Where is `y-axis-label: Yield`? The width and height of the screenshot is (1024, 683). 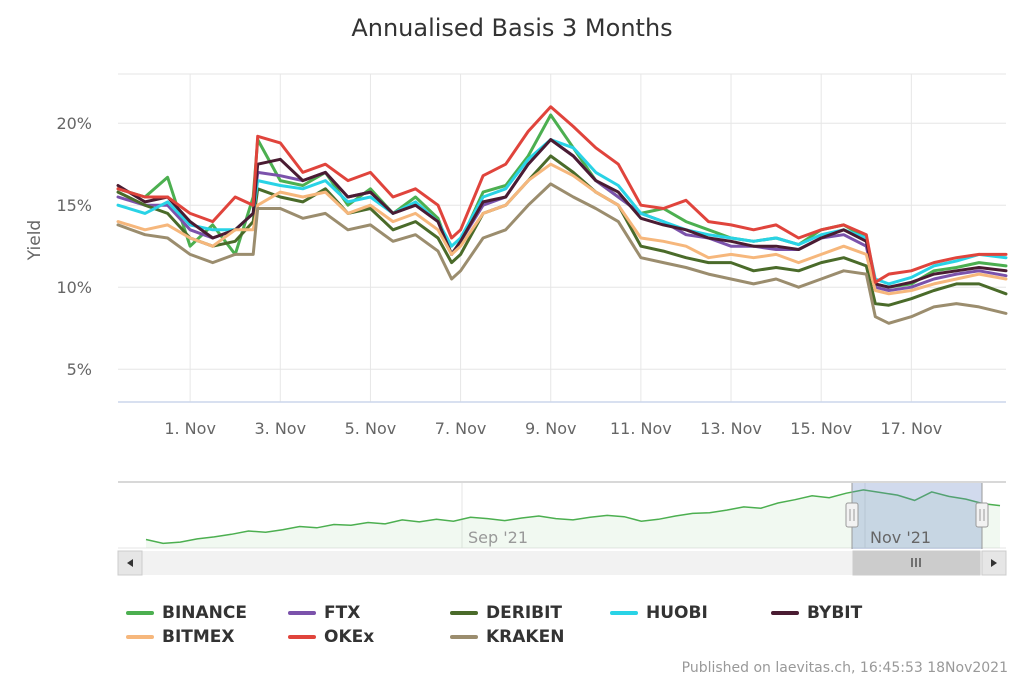
y-axis-label: Yield is located at coordinates (35, 240).